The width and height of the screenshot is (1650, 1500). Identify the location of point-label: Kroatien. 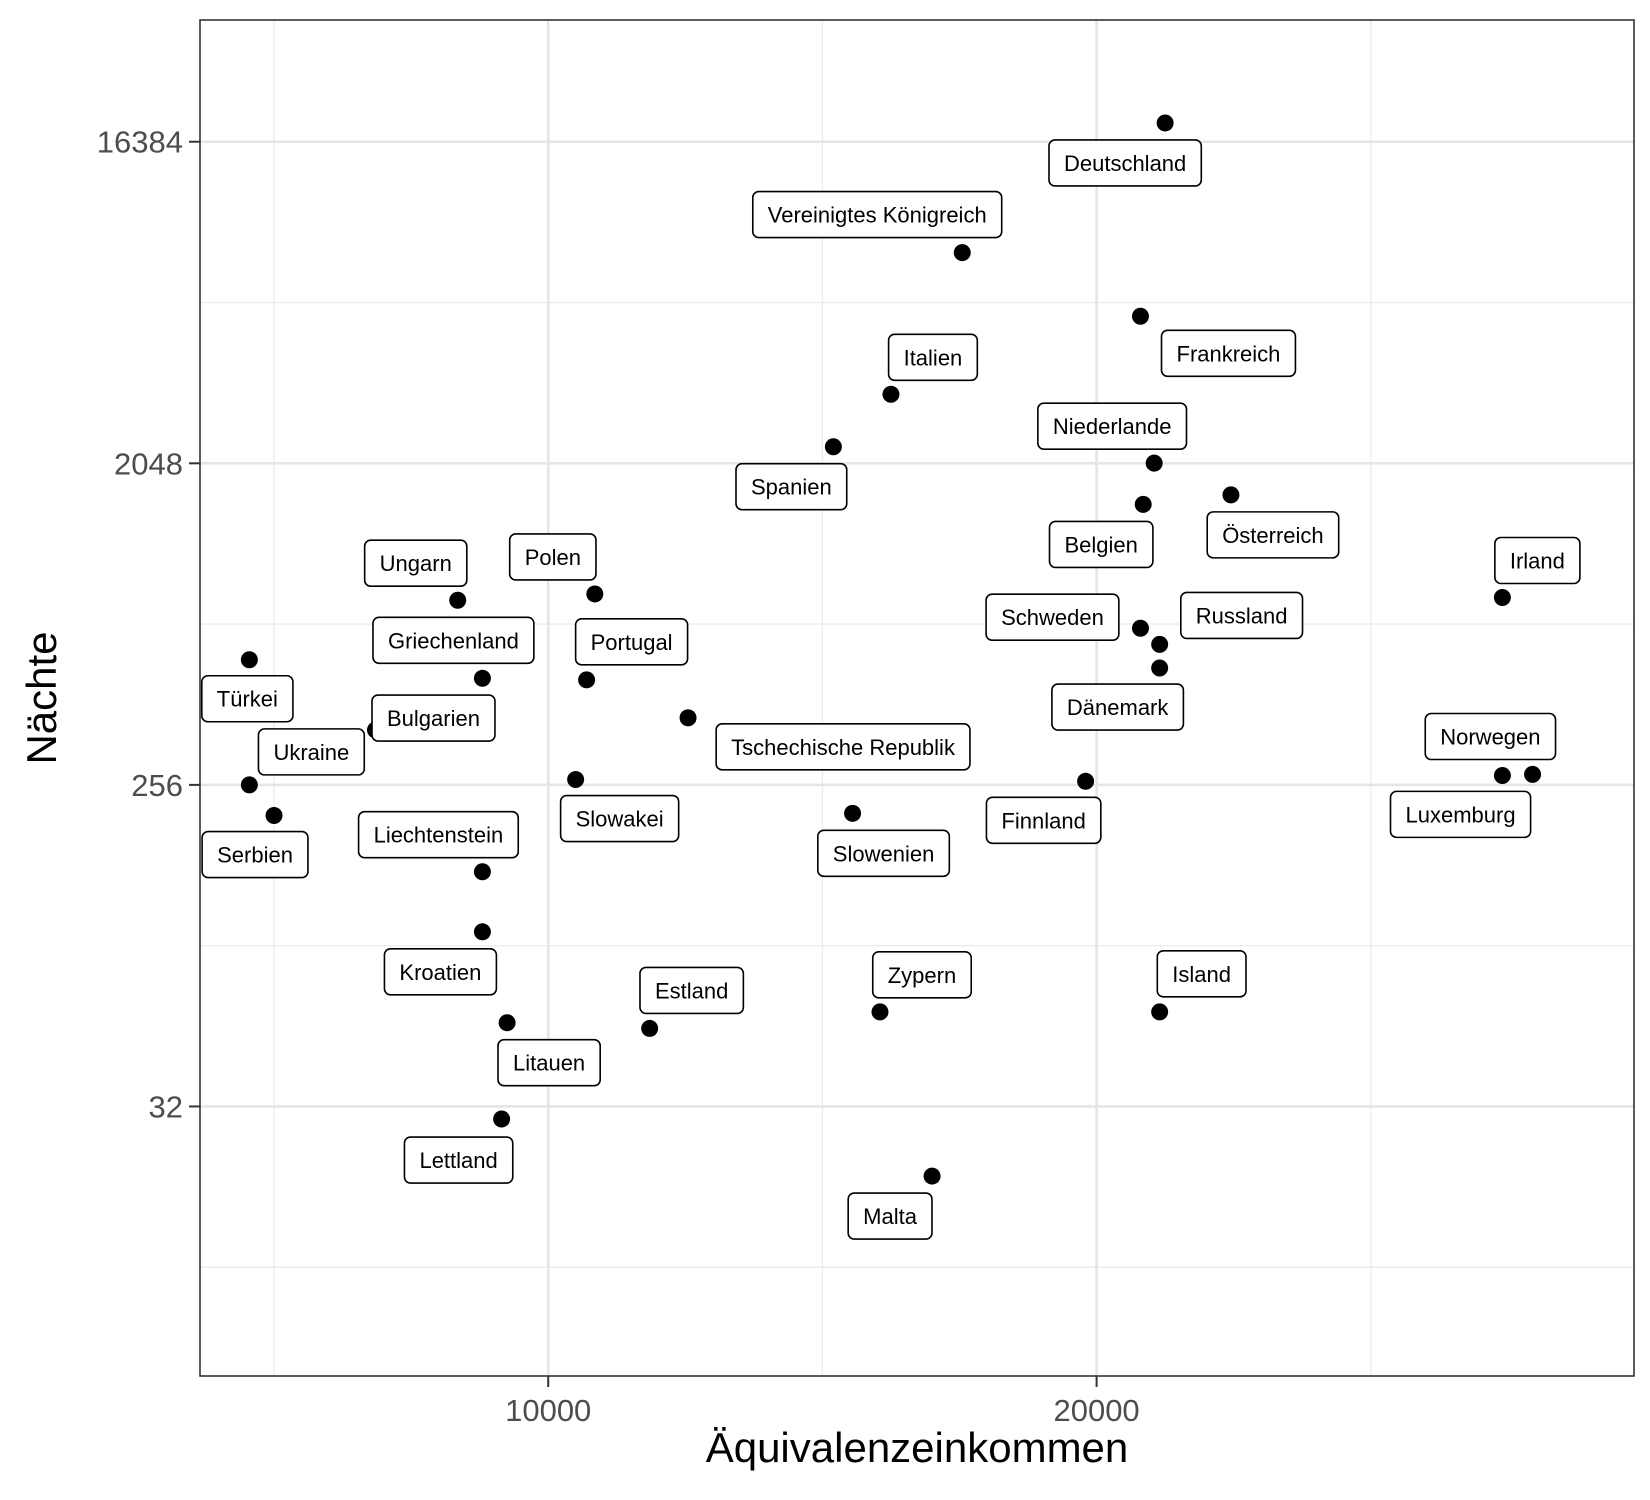
(440, 972).